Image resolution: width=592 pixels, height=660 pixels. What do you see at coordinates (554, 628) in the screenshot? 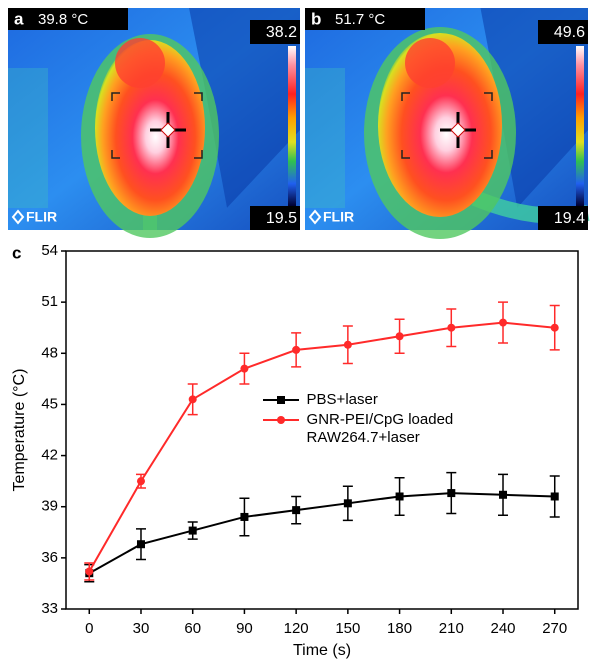
I see `x-tick-label: 270` at bounding box center [554, 628].